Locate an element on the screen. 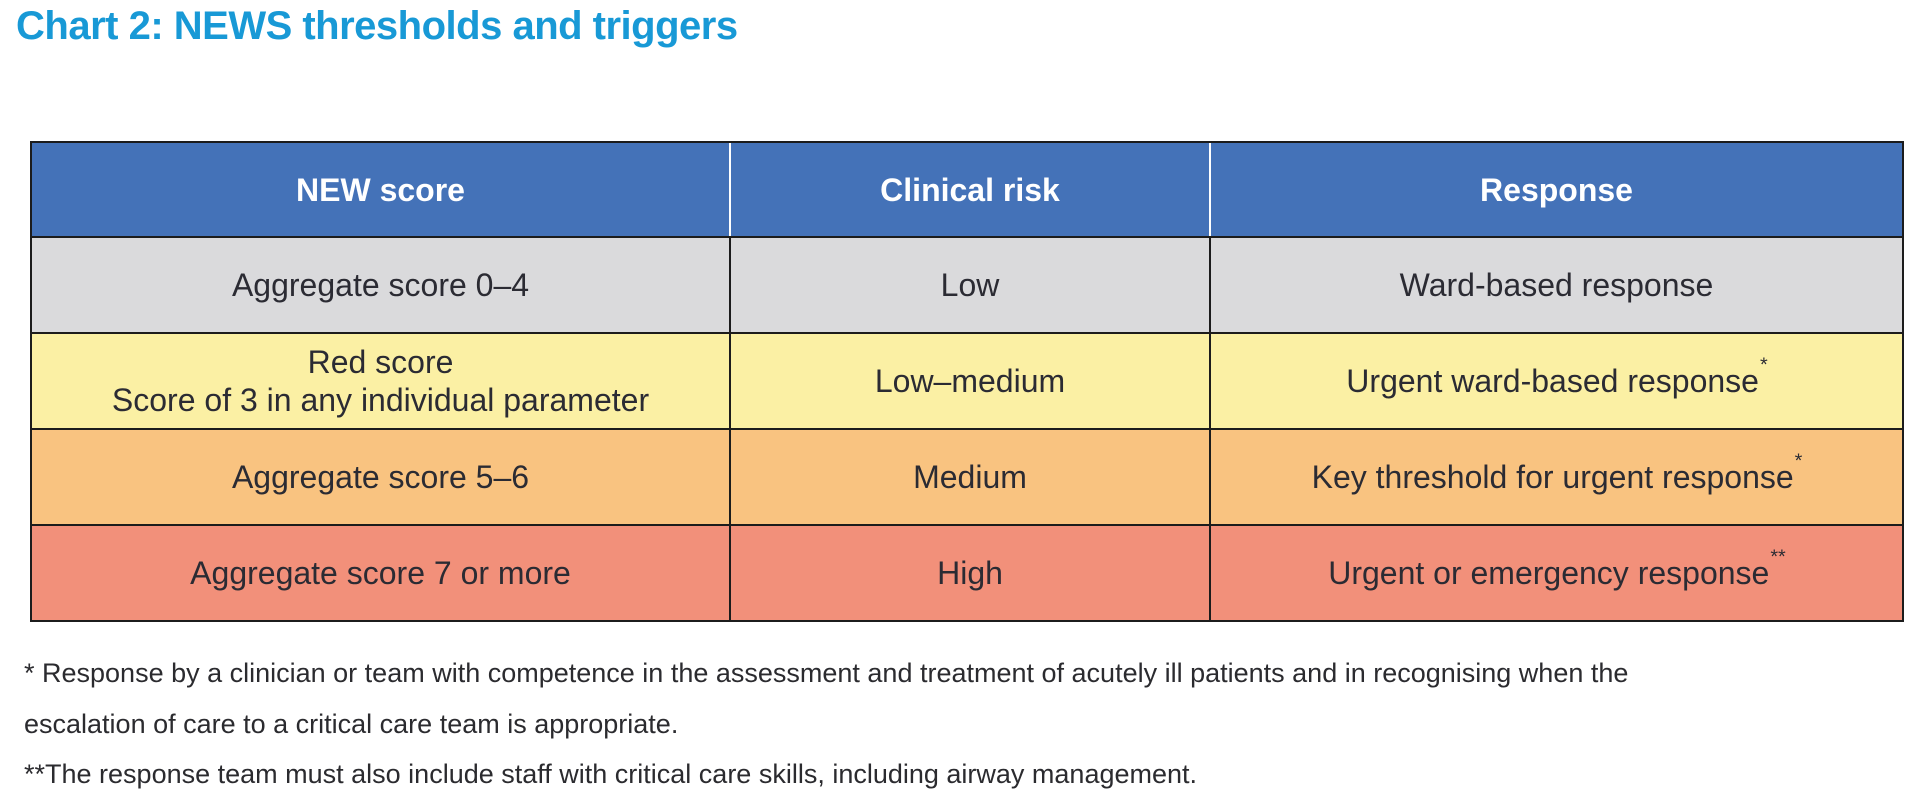  score-line: Aggregate score 0–4 is located at coordinates (380, 285).